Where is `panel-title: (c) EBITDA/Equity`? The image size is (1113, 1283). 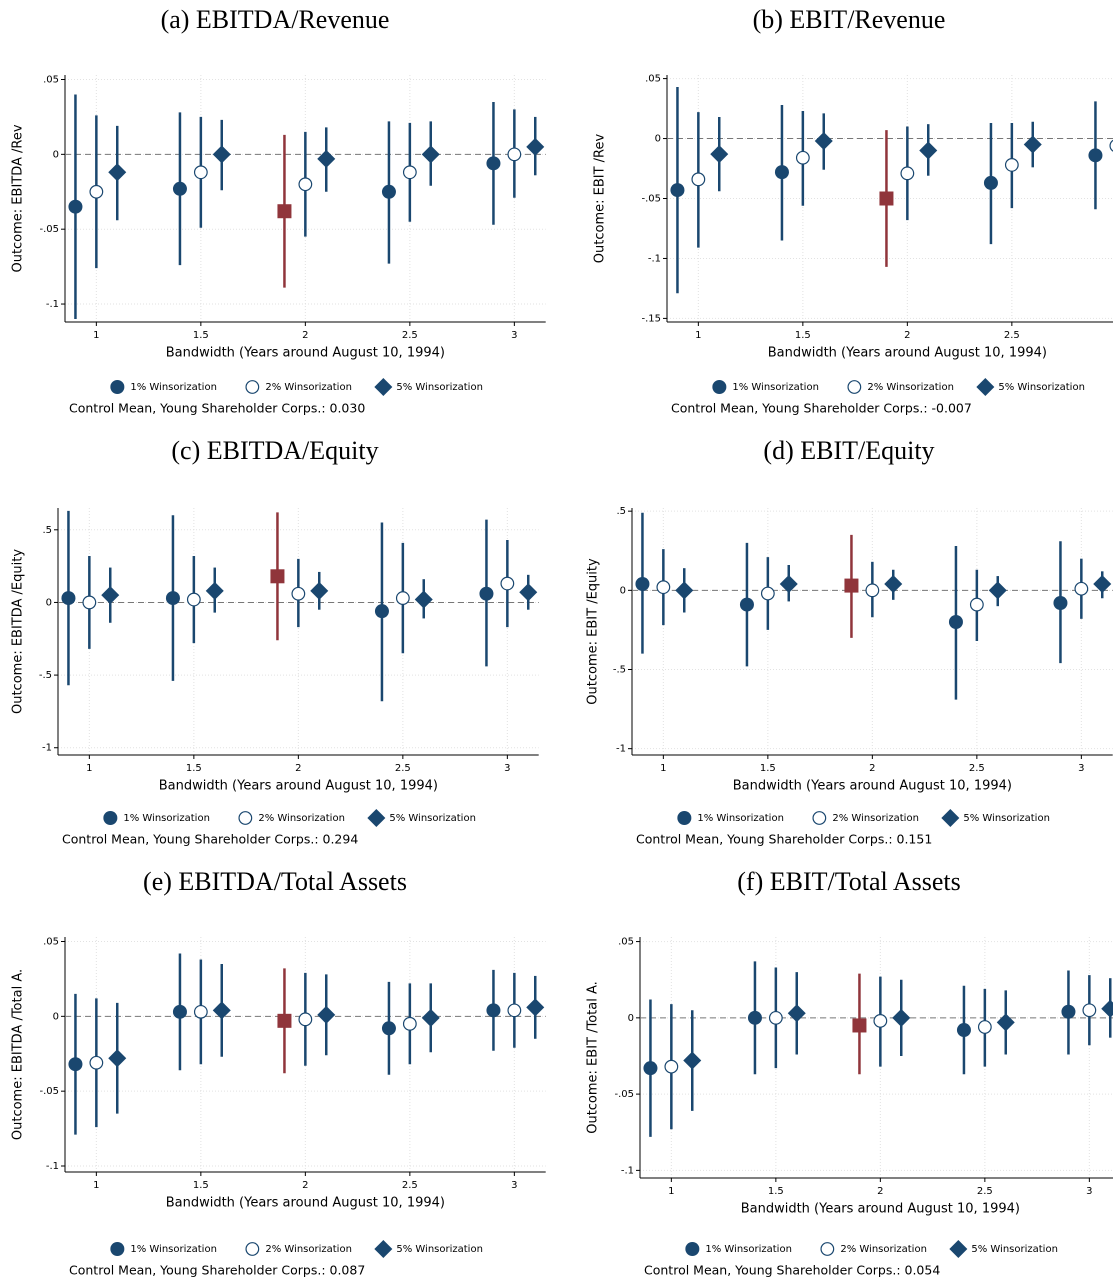 panel-title: (c) EBITDA/Equity is located at coordinates (274, 450).